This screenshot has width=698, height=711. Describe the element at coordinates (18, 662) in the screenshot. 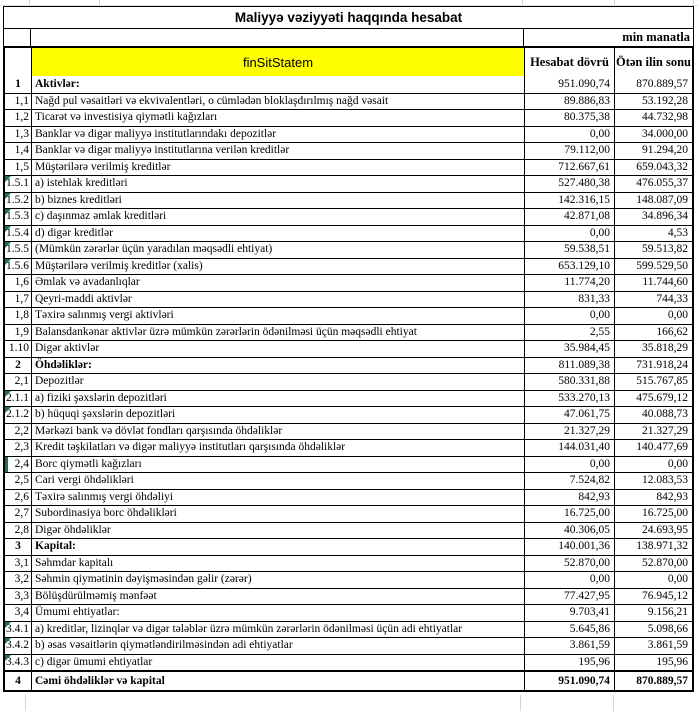

I see `row-id-cell: 3.4.3` at that location.